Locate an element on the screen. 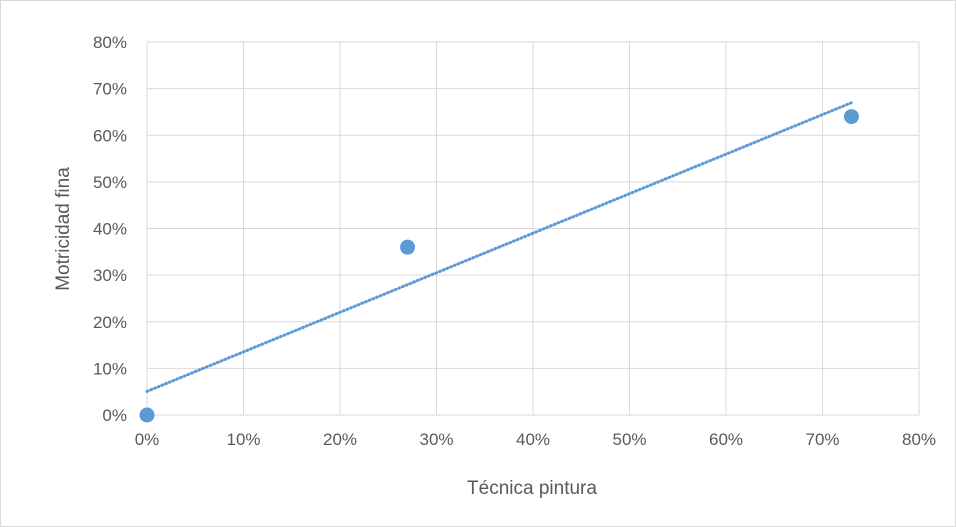 This screenshot has width=956, height=527. y-tick-label: 30% is located at coordinates (110, 275).